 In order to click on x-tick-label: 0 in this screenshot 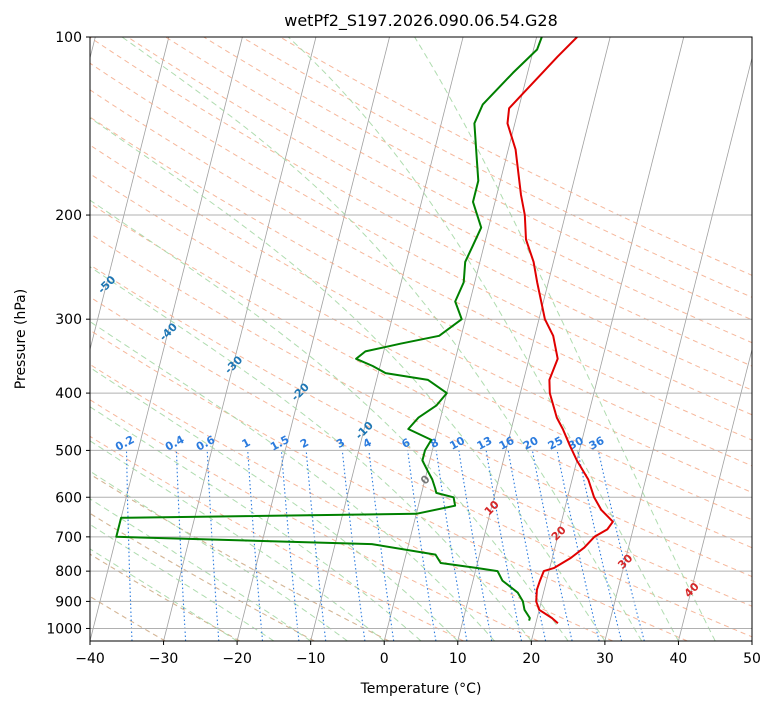, I will do `click(384, 659)`.